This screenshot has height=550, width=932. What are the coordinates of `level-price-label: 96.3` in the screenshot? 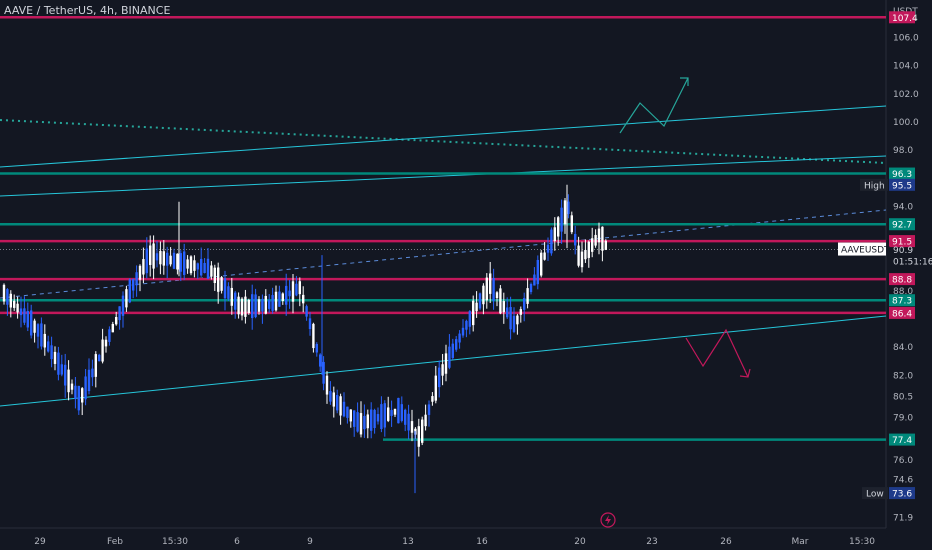 It's located at (902, 175).